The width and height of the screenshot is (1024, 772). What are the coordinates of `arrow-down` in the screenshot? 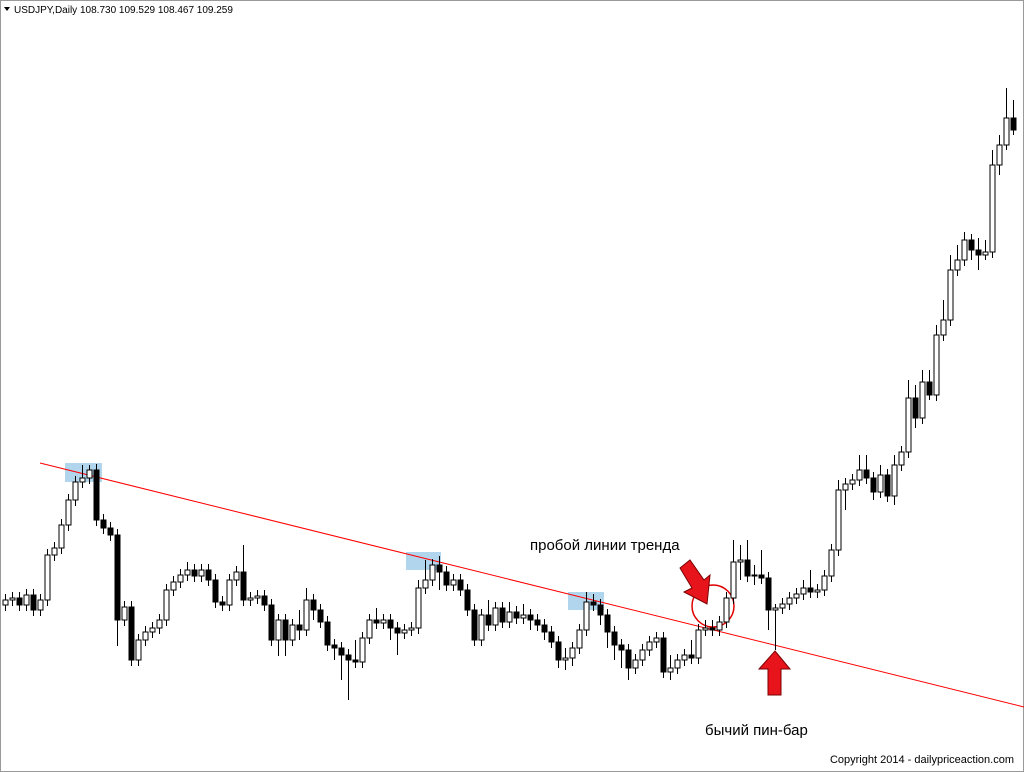 It's located at (695, 582).